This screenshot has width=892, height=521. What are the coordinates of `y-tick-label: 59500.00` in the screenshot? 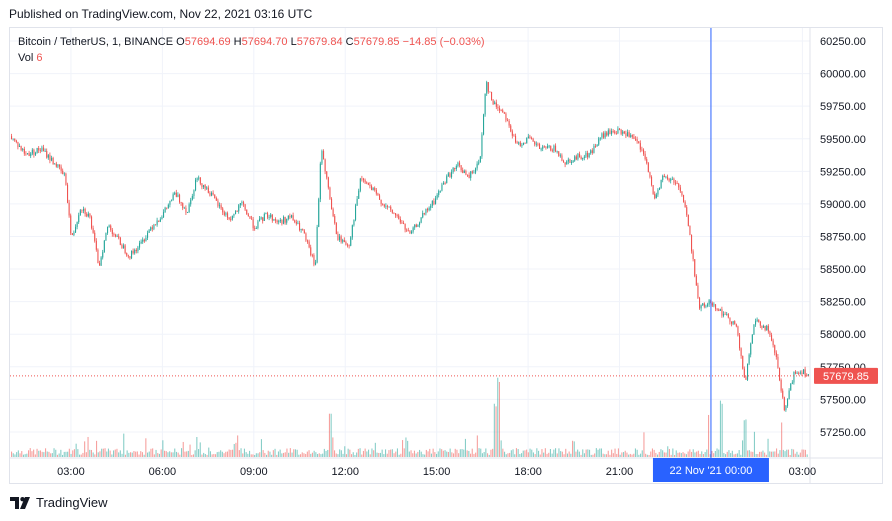 It's located at (843, 140).